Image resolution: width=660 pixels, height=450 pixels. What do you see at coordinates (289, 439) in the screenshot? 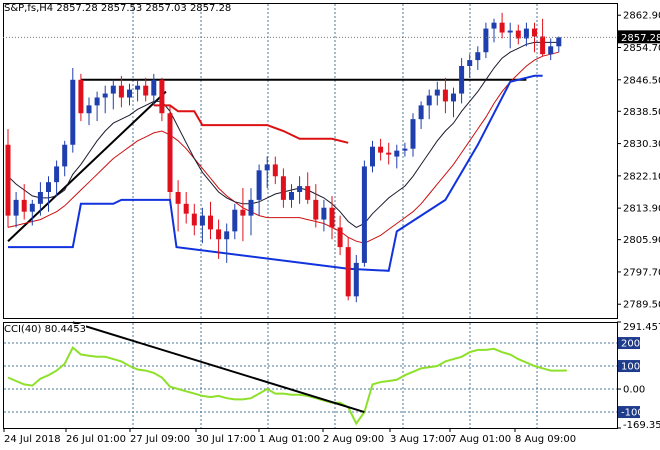
I see `time-tick-label: 1 Aug 01:00` at bounding box center [289, 439].